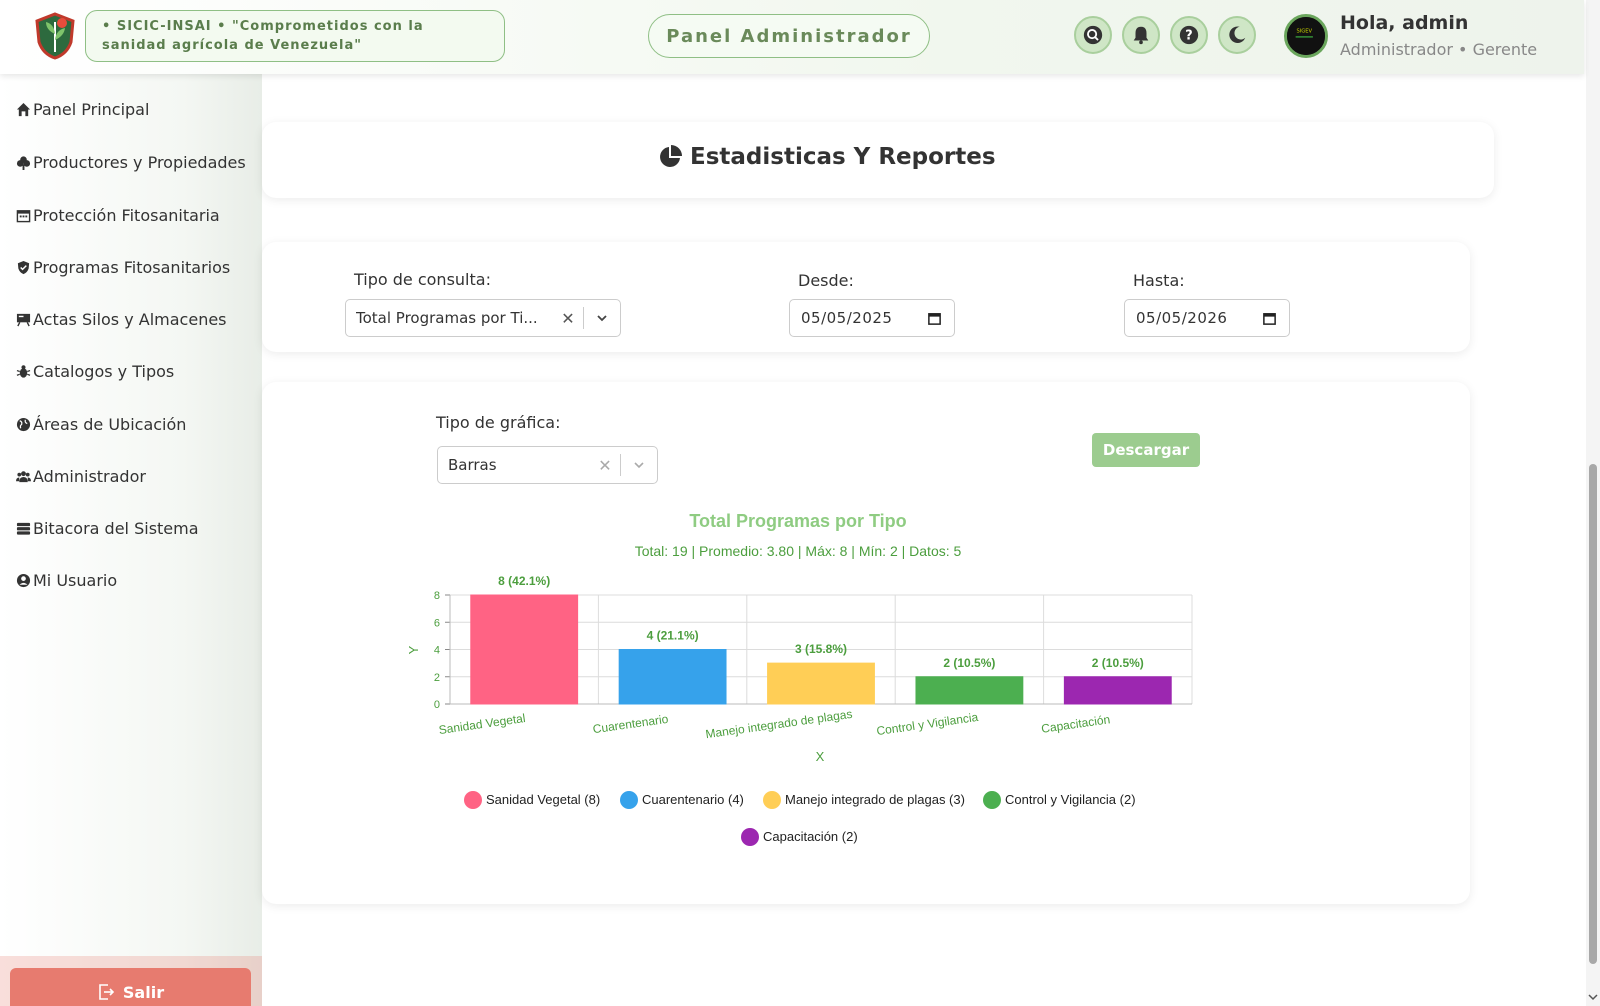 The image size is (1600, 1006). I want to click on x-tick-label: Control y Vigilancia, so click(928, 724).